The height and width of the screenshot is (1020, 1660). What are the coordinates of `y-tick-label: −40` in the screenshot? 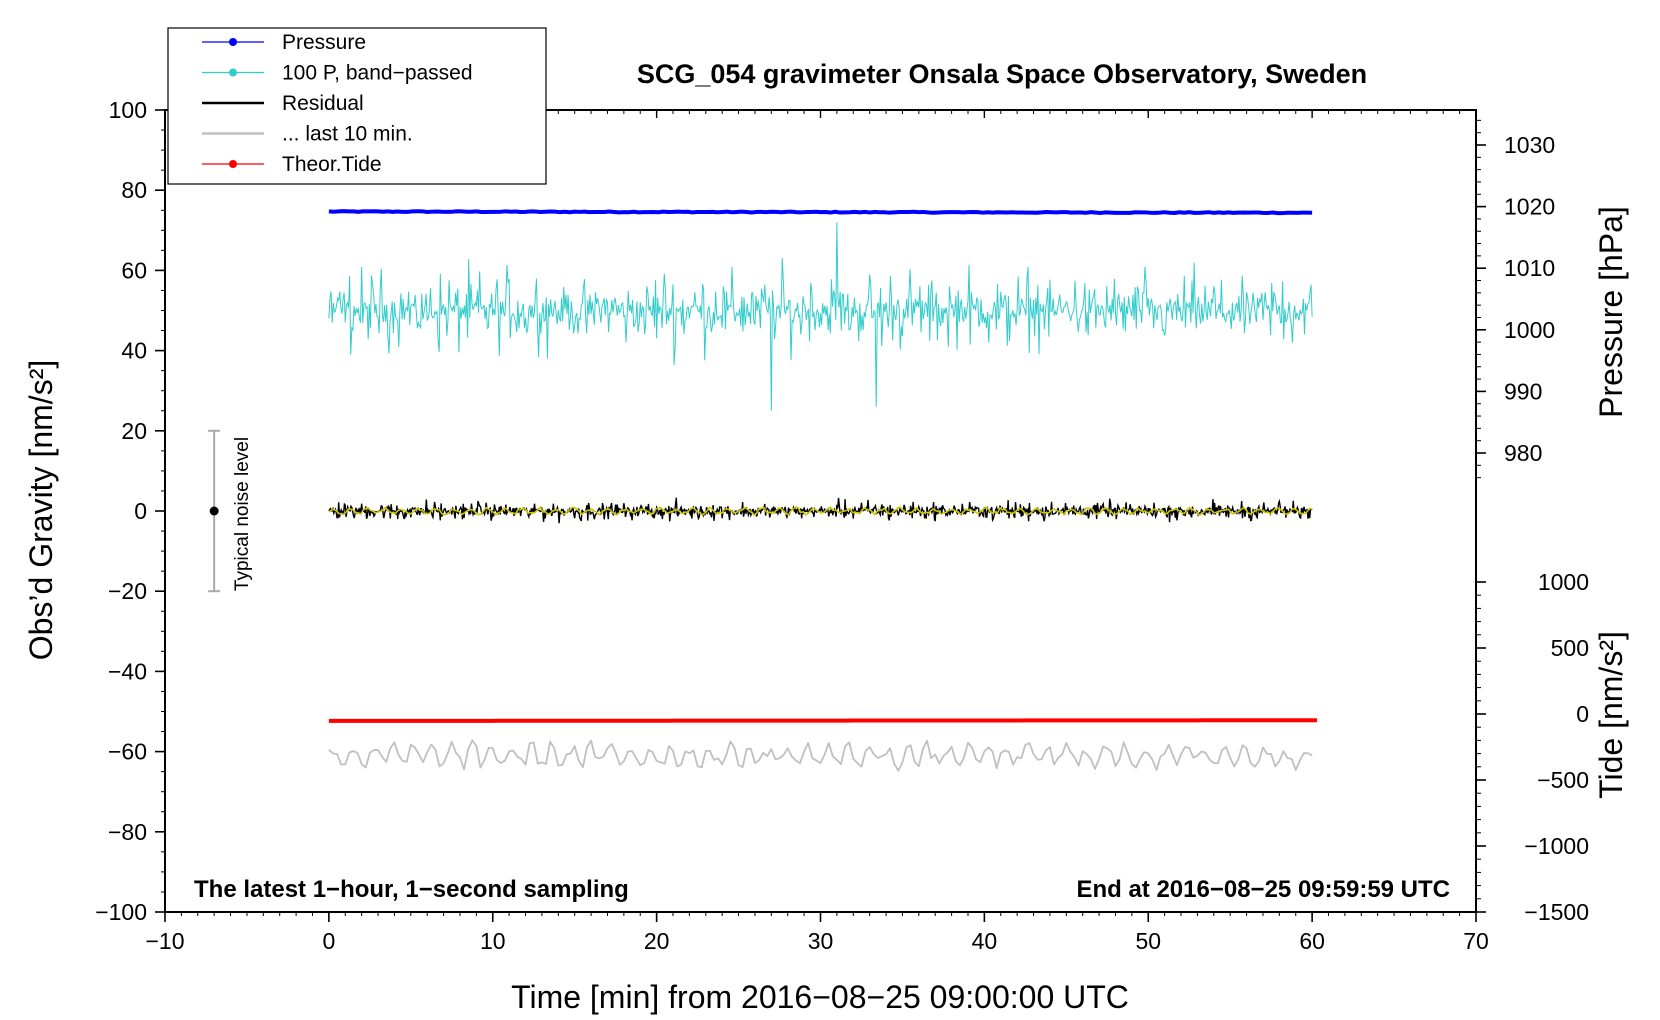 It's located at (127, 671).